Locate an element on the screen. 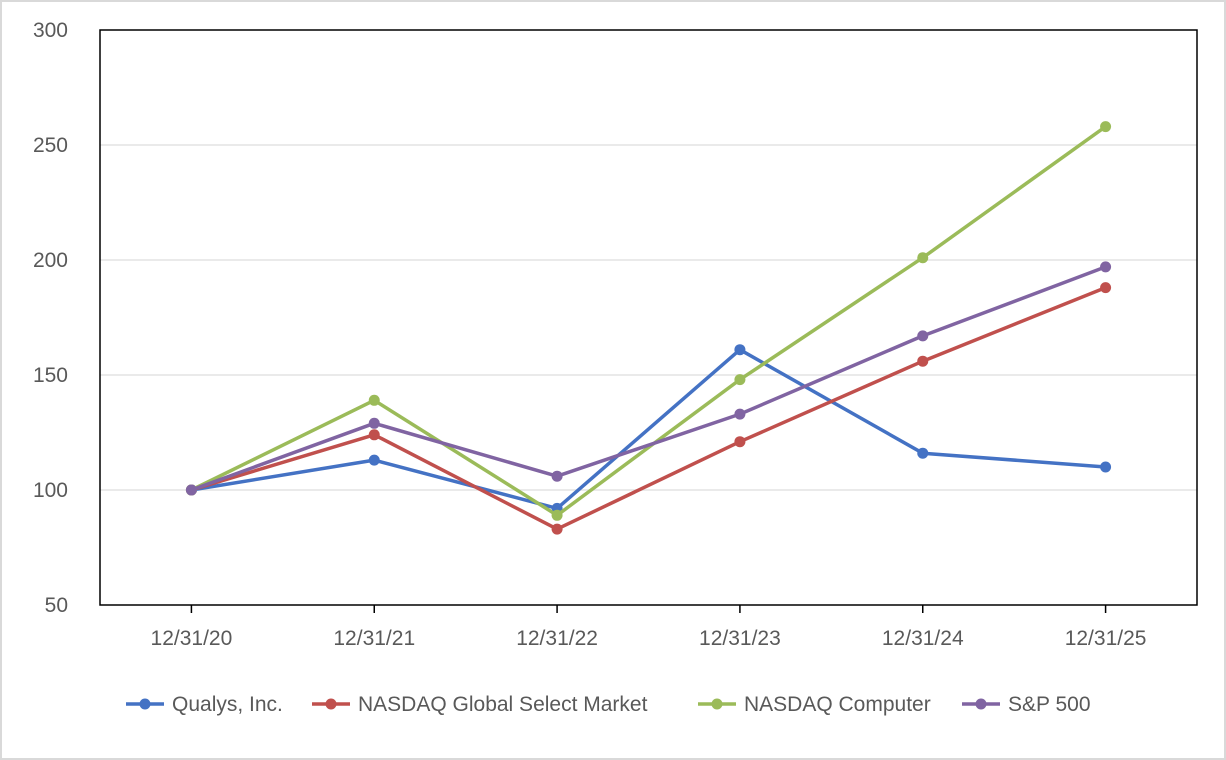 This screenshot has width=1226, height=760. y-tick-label: 150 is located at coordinates (50, 375).